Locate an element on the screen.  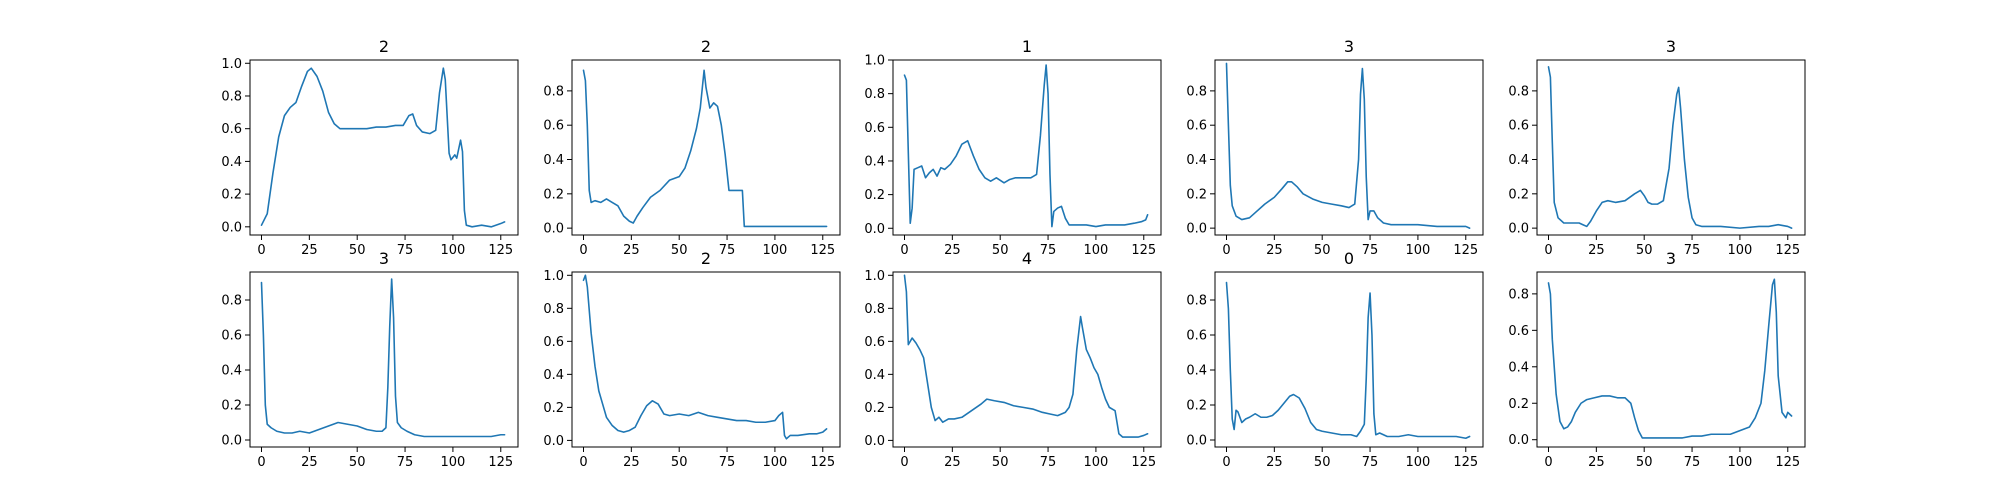
subplot-9: 0 0 25 50 75 100 125 0.0 0.2 0.4 0.6 0.8 is located at coordinates (1335, 359).